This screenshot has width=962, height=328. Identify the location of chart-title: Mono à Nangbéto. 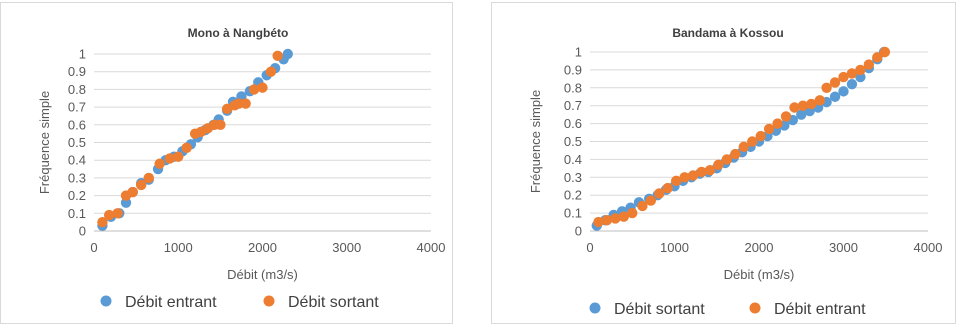
(238, 33).